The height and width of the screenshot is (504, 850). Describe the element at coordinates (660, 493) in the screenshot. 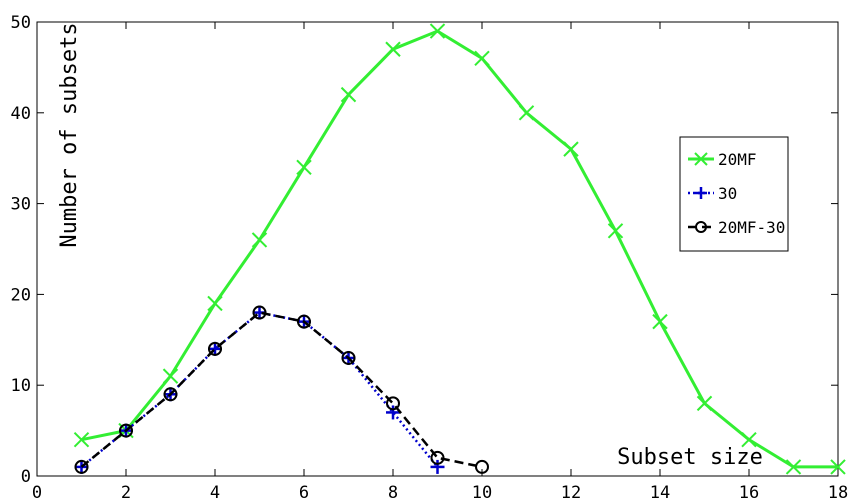

I see `x-tick-label: 14` at that location.